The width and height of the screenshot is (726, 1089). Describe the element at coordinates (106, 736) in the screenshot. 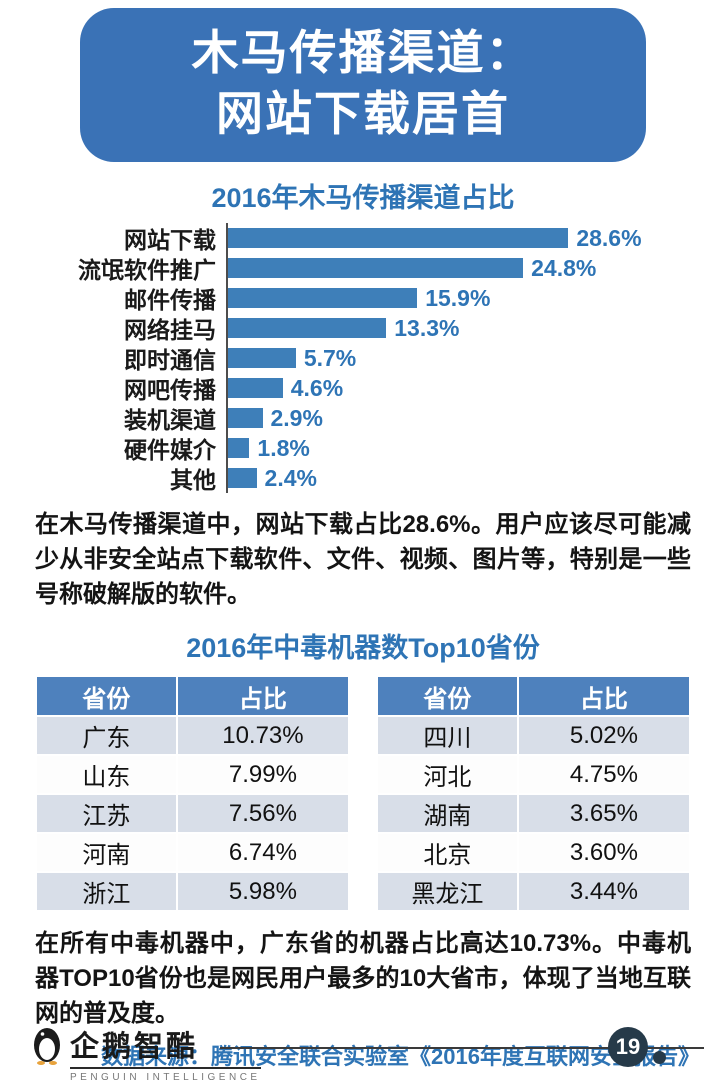

I see `province-cell: 广东` at that location.